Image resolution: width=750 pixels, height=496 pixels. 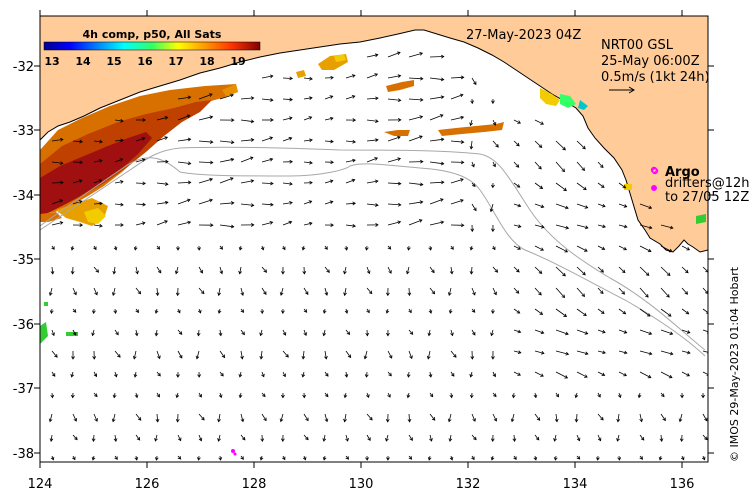 What do you see at coordinates (707, 183) in the screenshot?
I see `argo-legend-line1: drifters@12h` at bounding box center [707, 183].